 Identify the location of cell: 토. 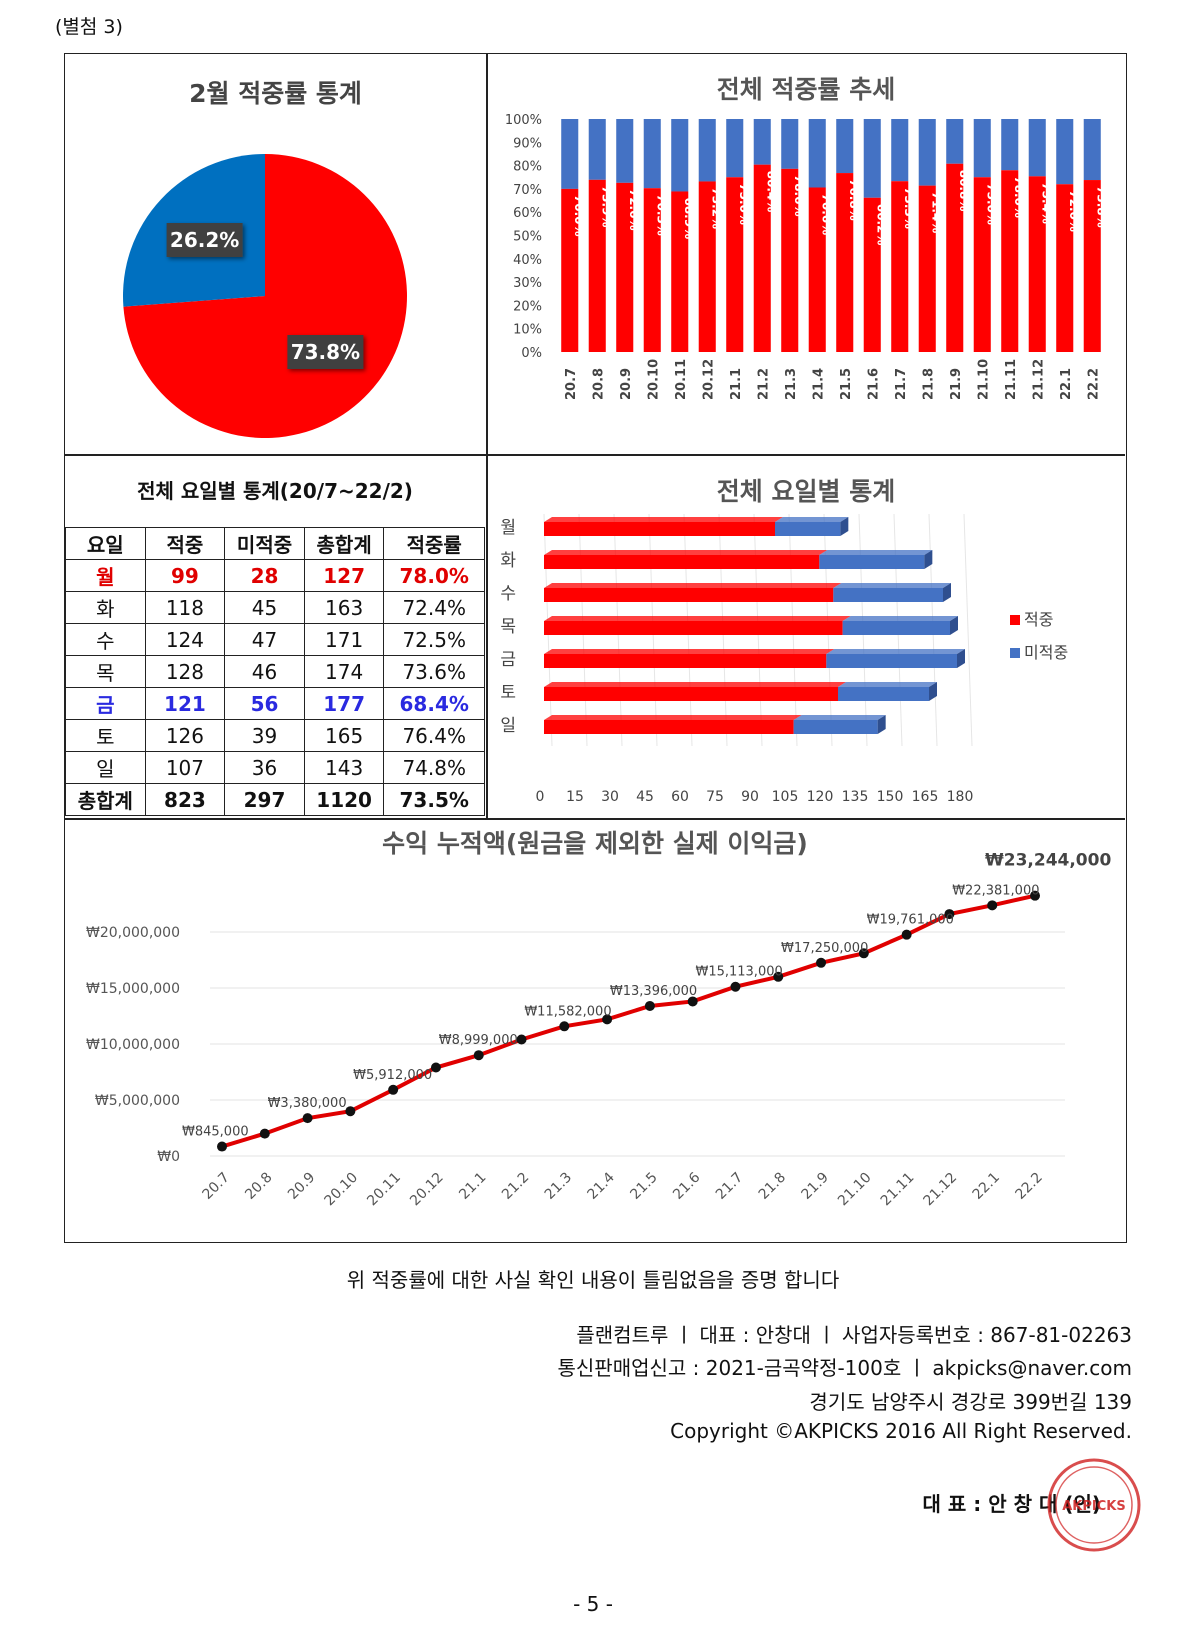
(105, 735).